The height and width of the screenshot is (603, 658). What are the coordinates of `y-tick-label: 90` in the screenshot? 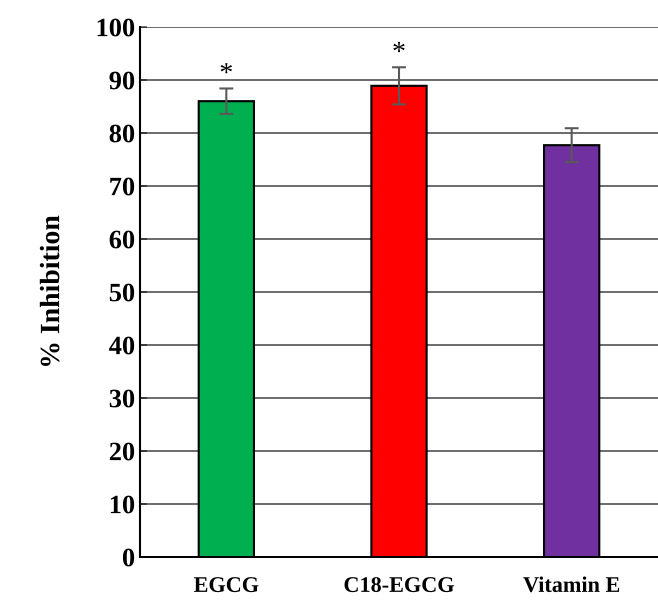 It's located at (121, 81).